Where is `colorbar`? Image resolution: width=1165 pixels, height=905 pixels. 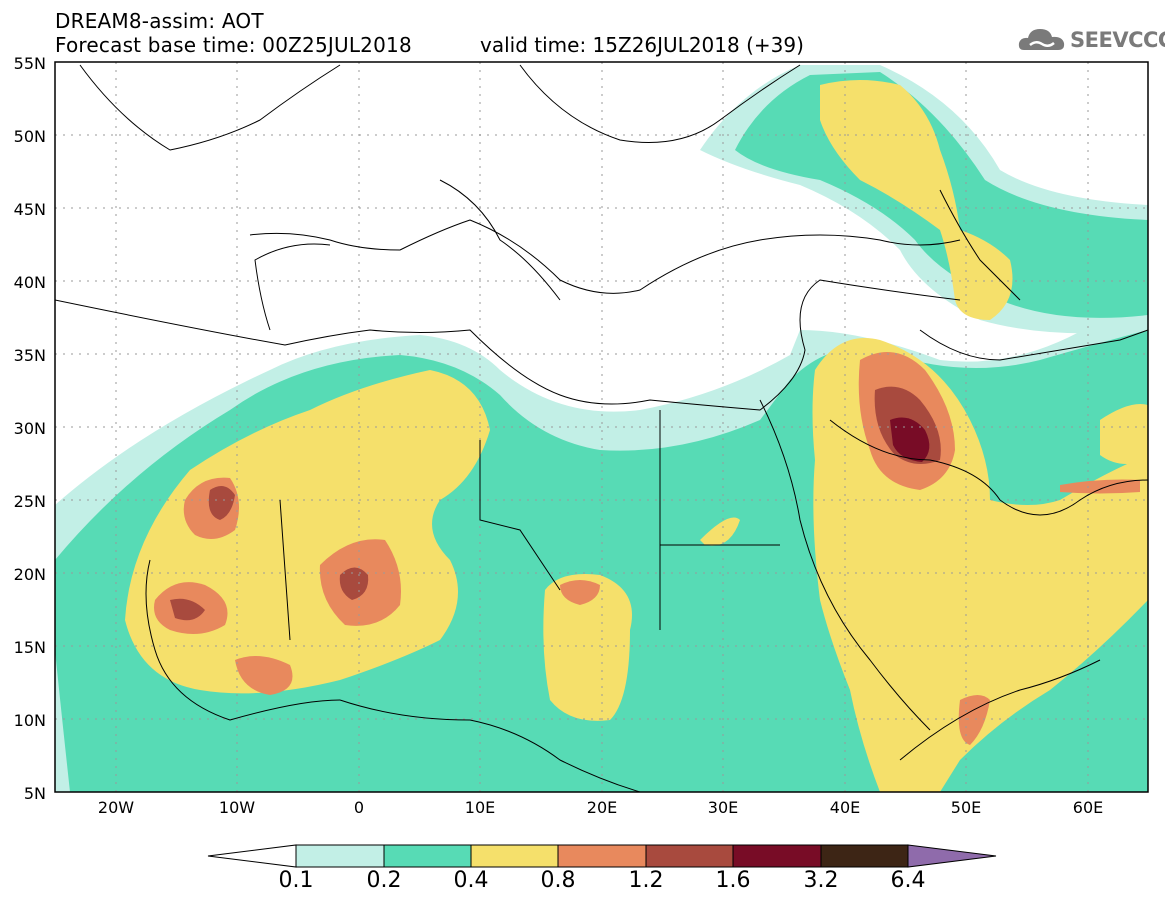
colorbar is located at coordinates (602, 856).